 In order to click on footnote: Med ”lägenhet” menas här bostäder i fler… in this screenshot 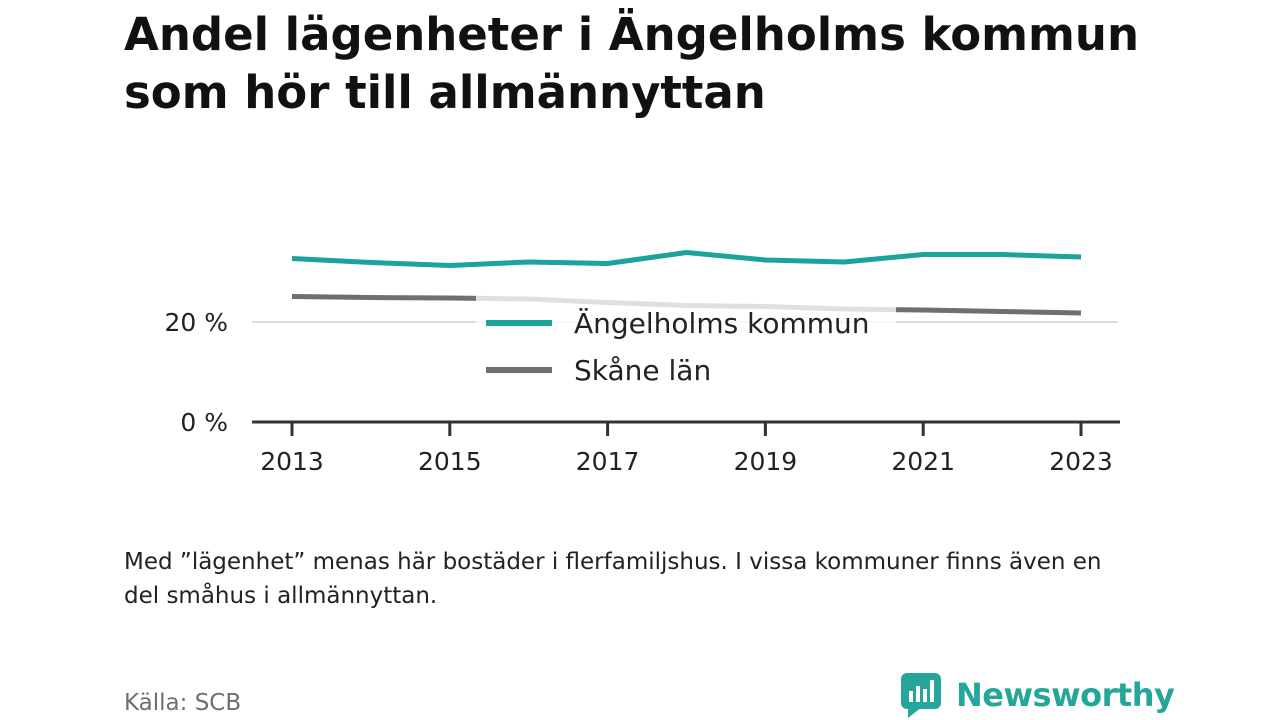, I will do `click(613, 579)`.